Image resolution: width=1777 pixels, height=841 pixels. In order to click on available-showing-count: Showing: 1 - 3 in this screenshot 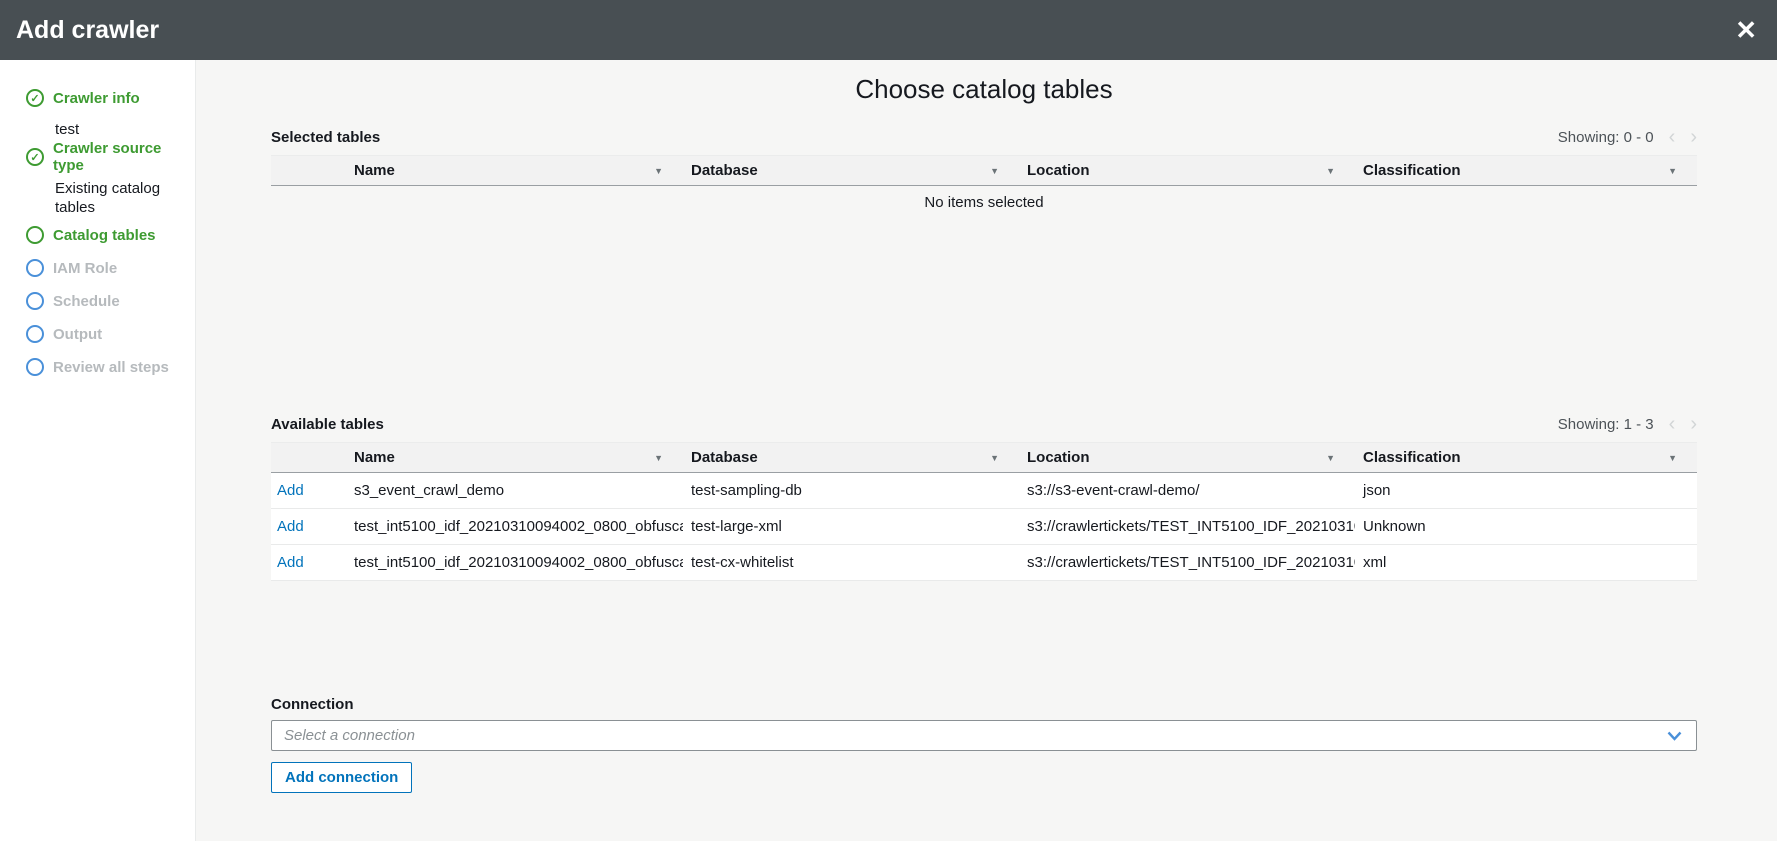, I will do `click(1605, 424)`.